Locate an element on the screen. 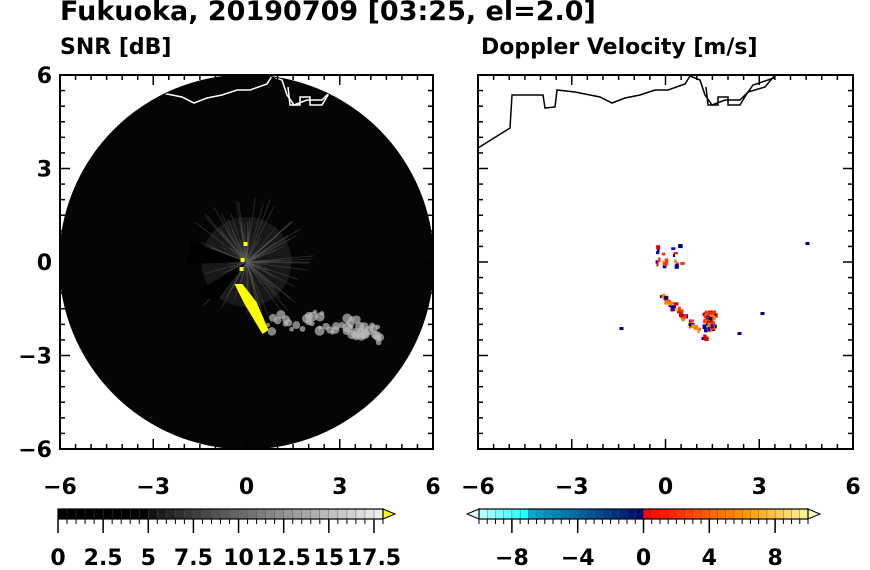  y-tick-label: 6 is located at coordinates (44, 76).